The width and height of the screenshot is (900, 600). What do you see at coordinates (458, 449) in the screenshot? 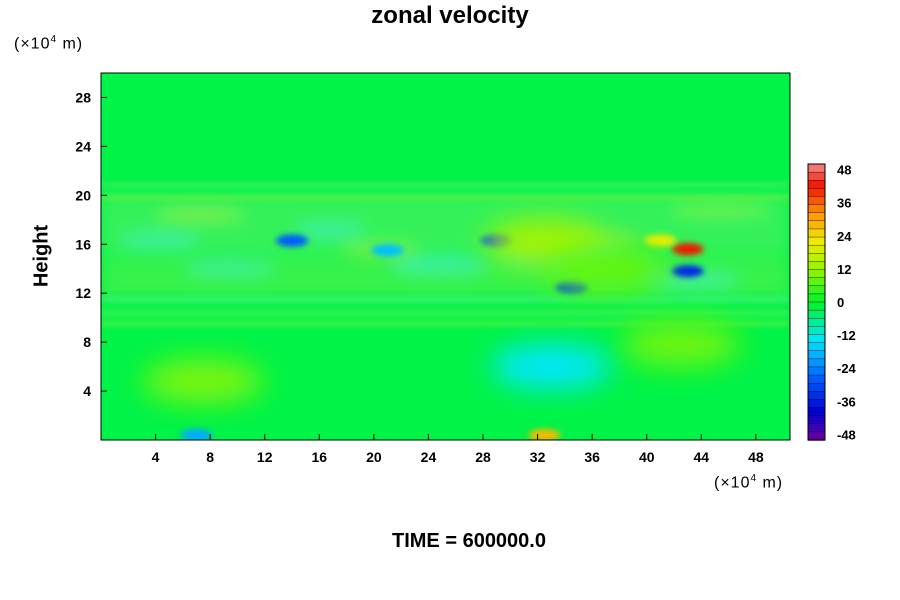
I see `x-axis: 4 8 12 16 20 24 28 32 36 40 44 48` at bounding box center [458, 449].